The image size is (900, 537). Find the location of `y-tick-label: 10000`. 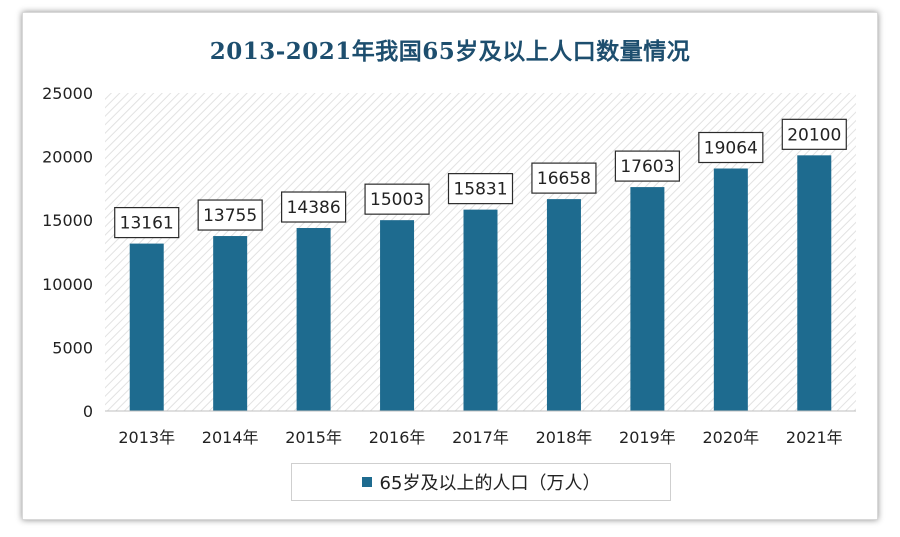

y-tick-label: 10000 is located at coordinates (67, 284).